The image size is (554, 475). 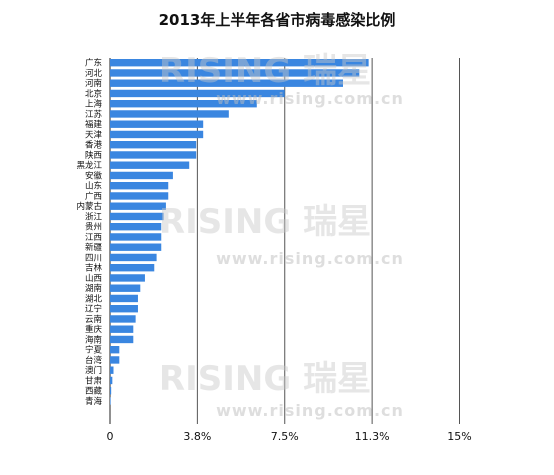 What do you see at coordinates (89, 206) in the screenshot?
I see `category-label: 内蒙古` at bounding box center [89, 206].